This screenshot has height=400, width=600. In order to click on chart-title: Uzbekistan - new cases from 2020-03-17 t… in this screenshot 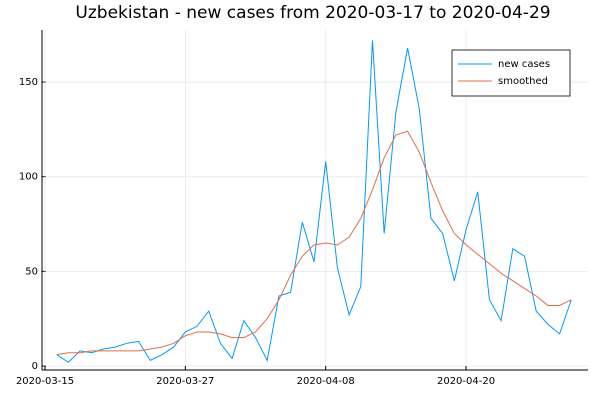, I will do `click(312, 13)`.